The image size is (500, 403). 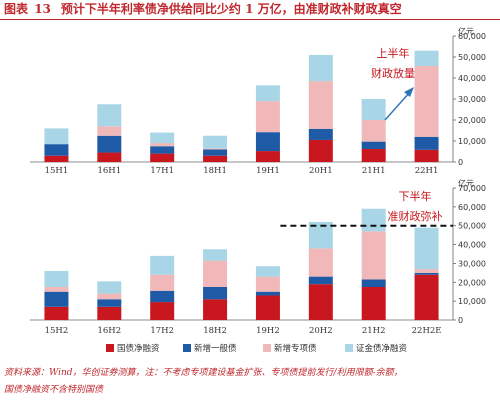 What do you see at coordinates (54, 390) in the screenshot?
I see `source-line-2: 国债净融资不含特别国债` at bounding box center [54, 390].